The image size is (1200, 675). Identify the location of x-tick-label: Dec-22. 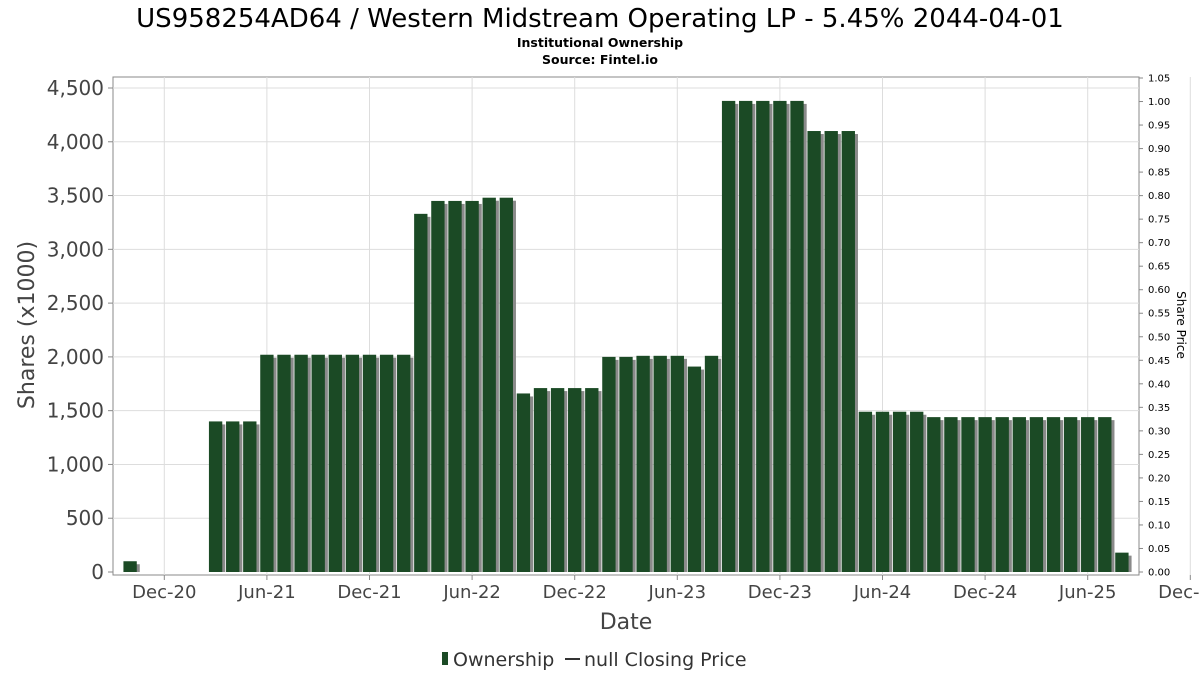
(575, 592).